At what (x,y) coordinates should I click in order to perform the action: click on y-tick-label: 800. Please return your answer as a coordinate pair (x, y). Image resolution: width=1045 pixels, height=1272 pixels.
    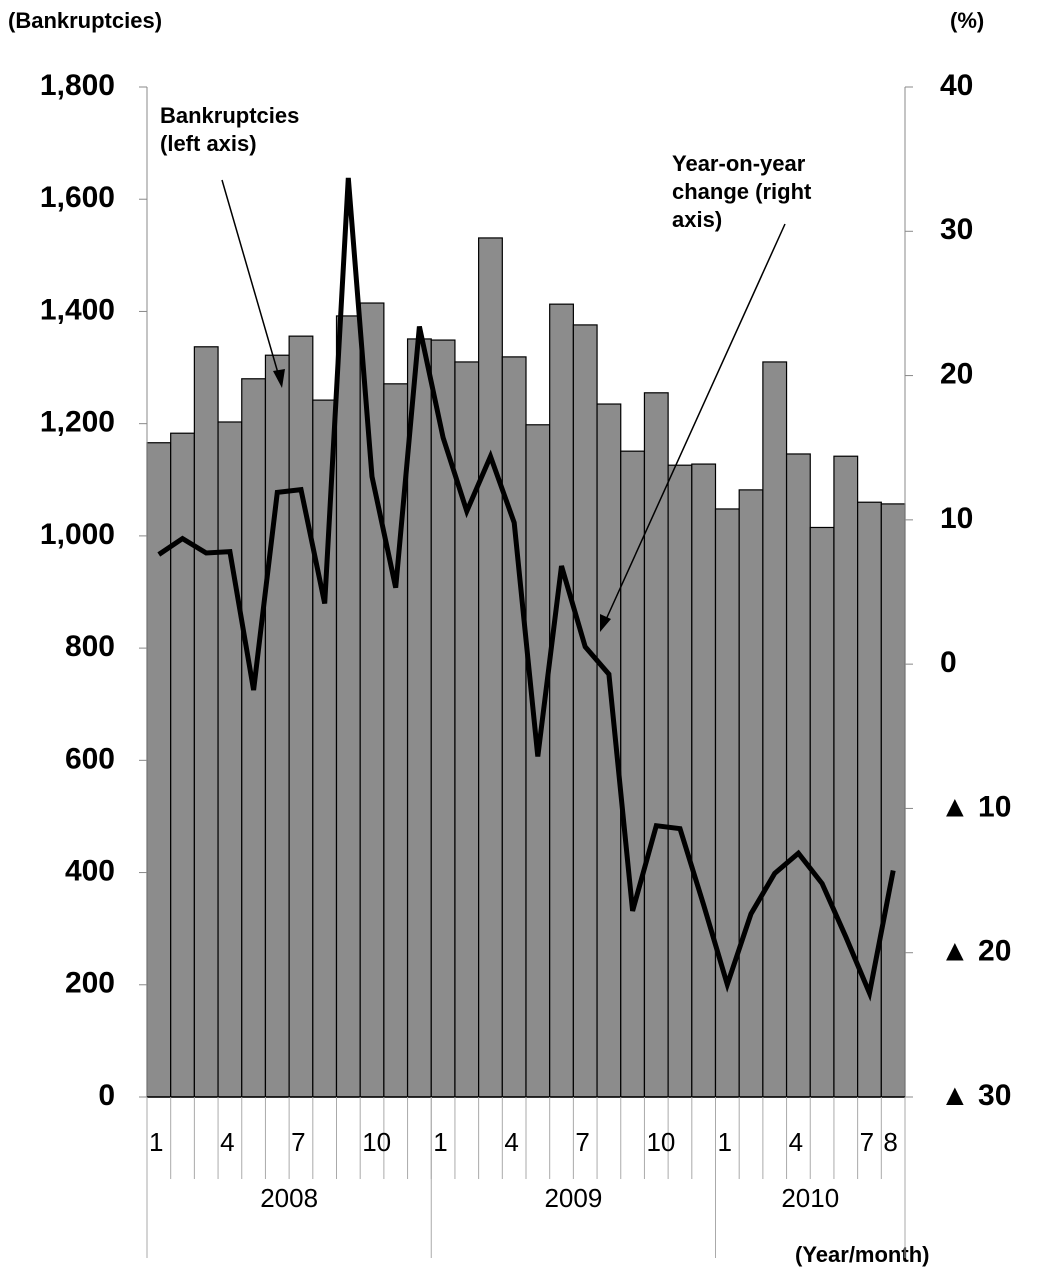
    Looking at the image, I should click on (90, 646).